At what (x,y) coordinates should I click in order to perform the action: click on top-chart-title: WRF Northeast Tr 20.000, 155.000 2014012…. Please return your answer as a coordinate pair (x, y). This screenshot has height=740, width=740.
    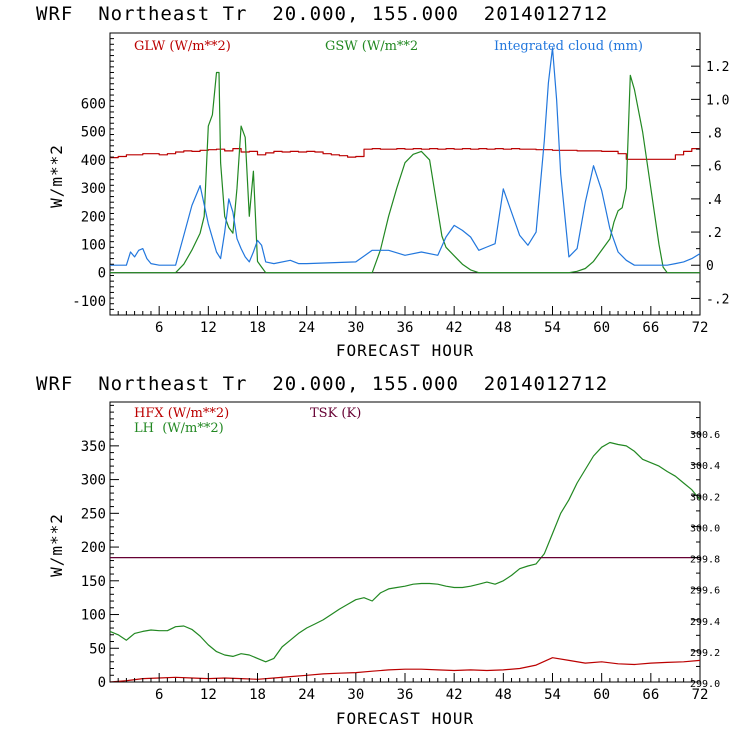
    Looking at the image, I should click on (322, 14).